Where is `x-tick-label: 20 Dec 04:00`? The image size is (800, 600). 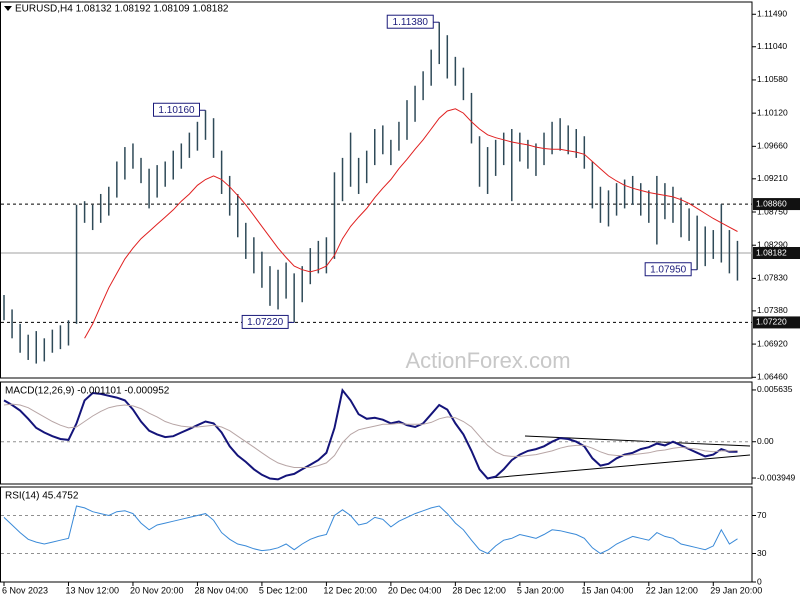 x-tick-label: 20 Dec 04:00 is located at coordinates (415, 590).